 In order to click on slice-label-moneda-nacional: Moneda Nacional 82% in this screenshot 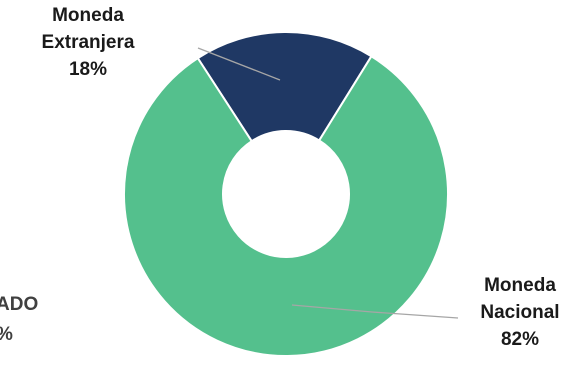, I will do `click(520, 312)`.